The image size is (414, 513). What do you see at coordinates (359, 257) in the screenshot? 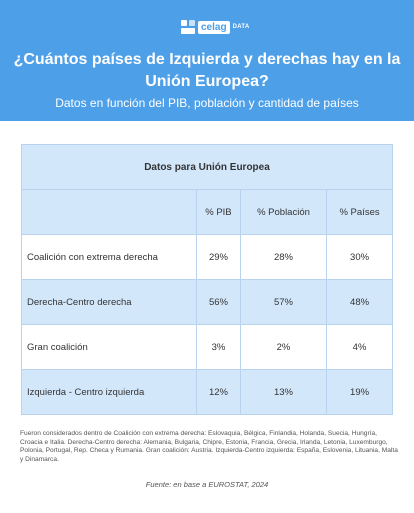
I see `cell-value: 30%` at bounding box center [359, 257].